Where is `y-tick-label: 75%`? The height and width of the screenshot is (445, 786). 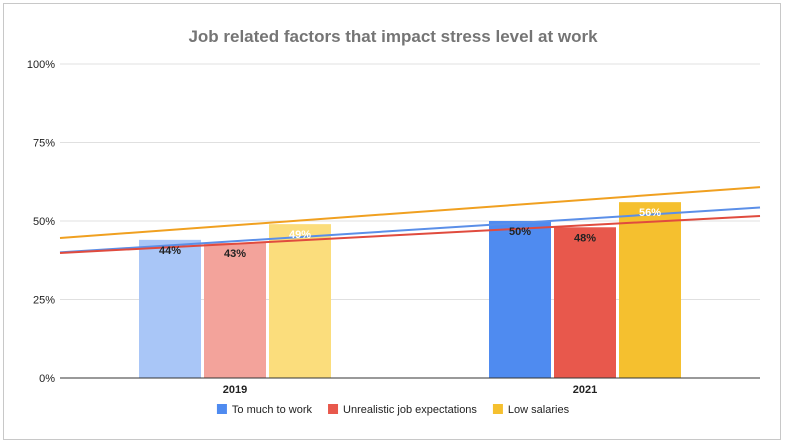
y-tick-label: 75% is located at coordinates (44, 144).